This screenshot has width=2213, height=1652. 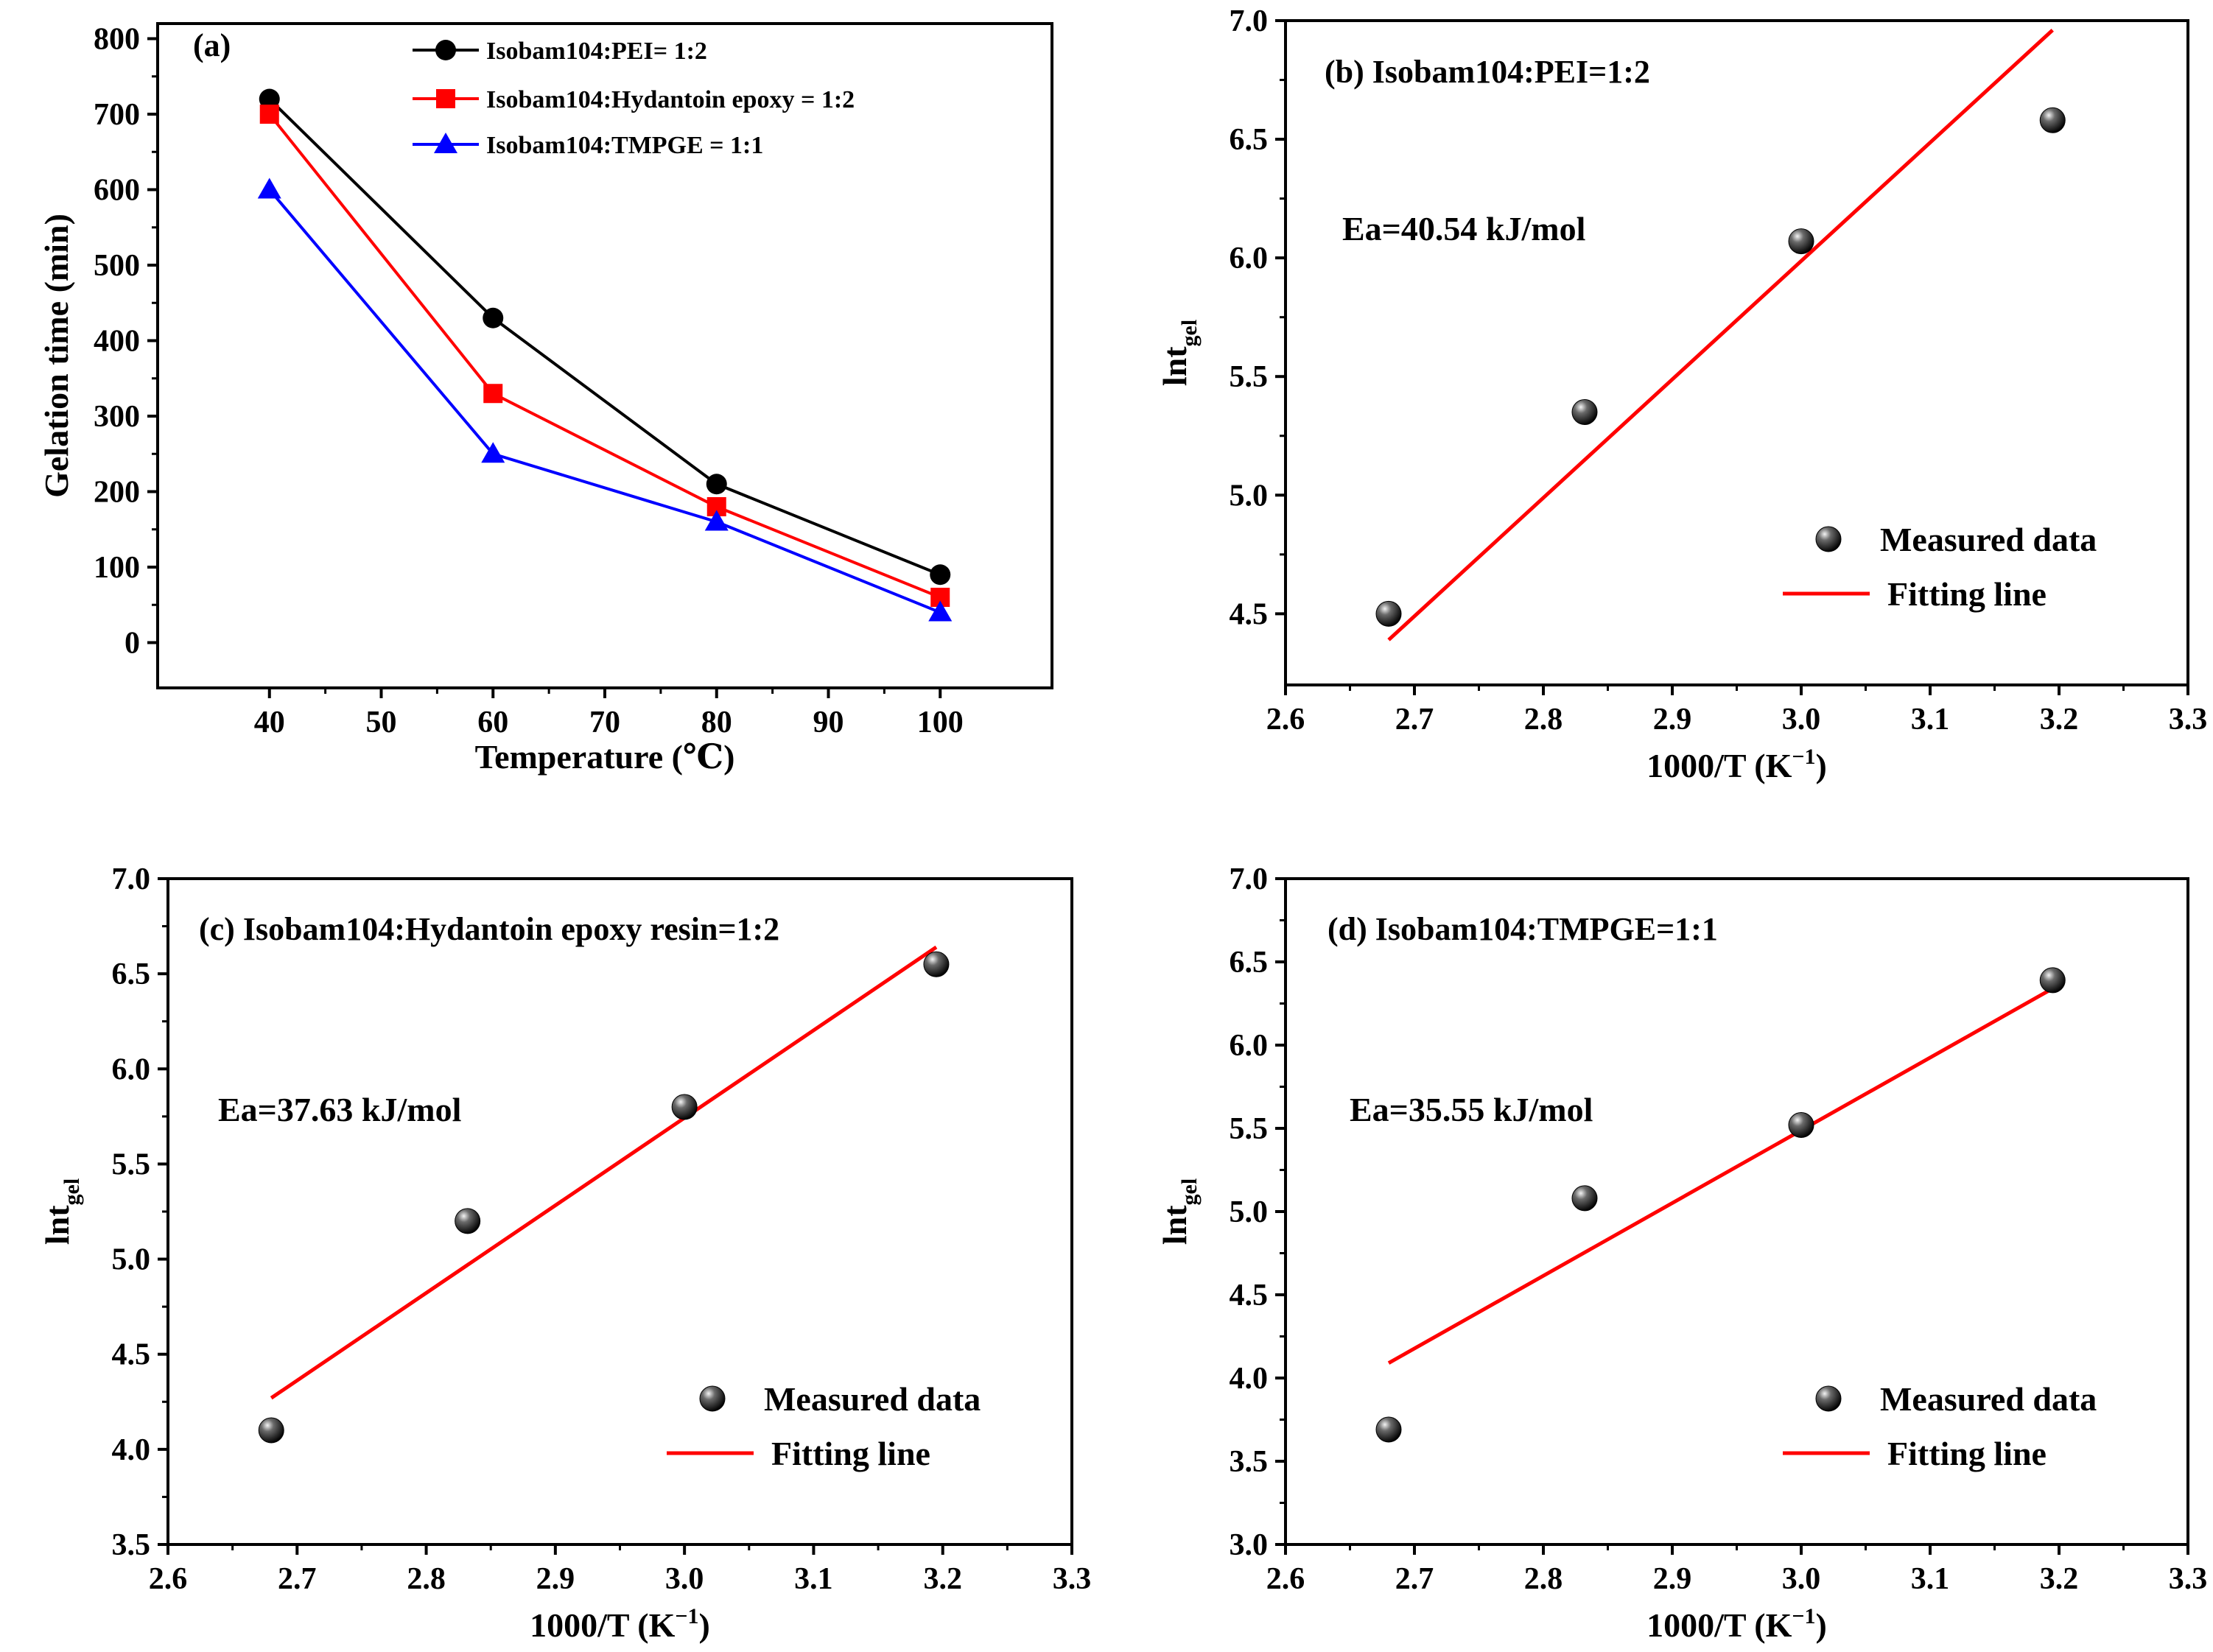 What do you see at coordinates (212, 45) in the screenshot?
I see `panel-label: (a)` at bounding box center [212, 45].